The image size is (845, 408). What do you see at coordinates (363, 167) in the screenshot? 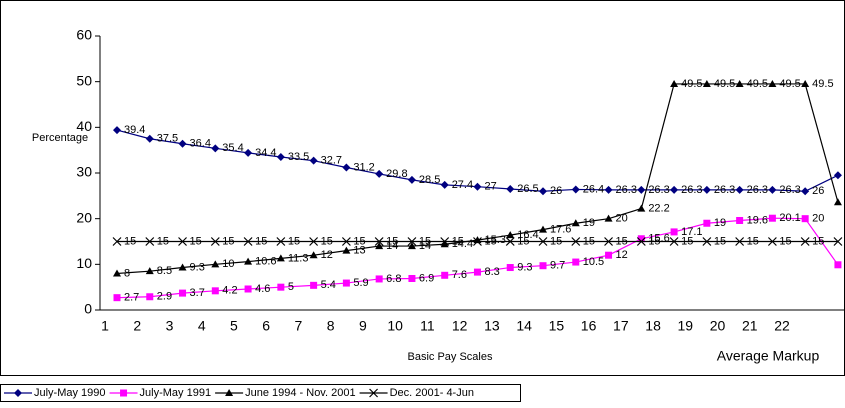
I see `data-label: 31.2` at bounding box center [363, 167].